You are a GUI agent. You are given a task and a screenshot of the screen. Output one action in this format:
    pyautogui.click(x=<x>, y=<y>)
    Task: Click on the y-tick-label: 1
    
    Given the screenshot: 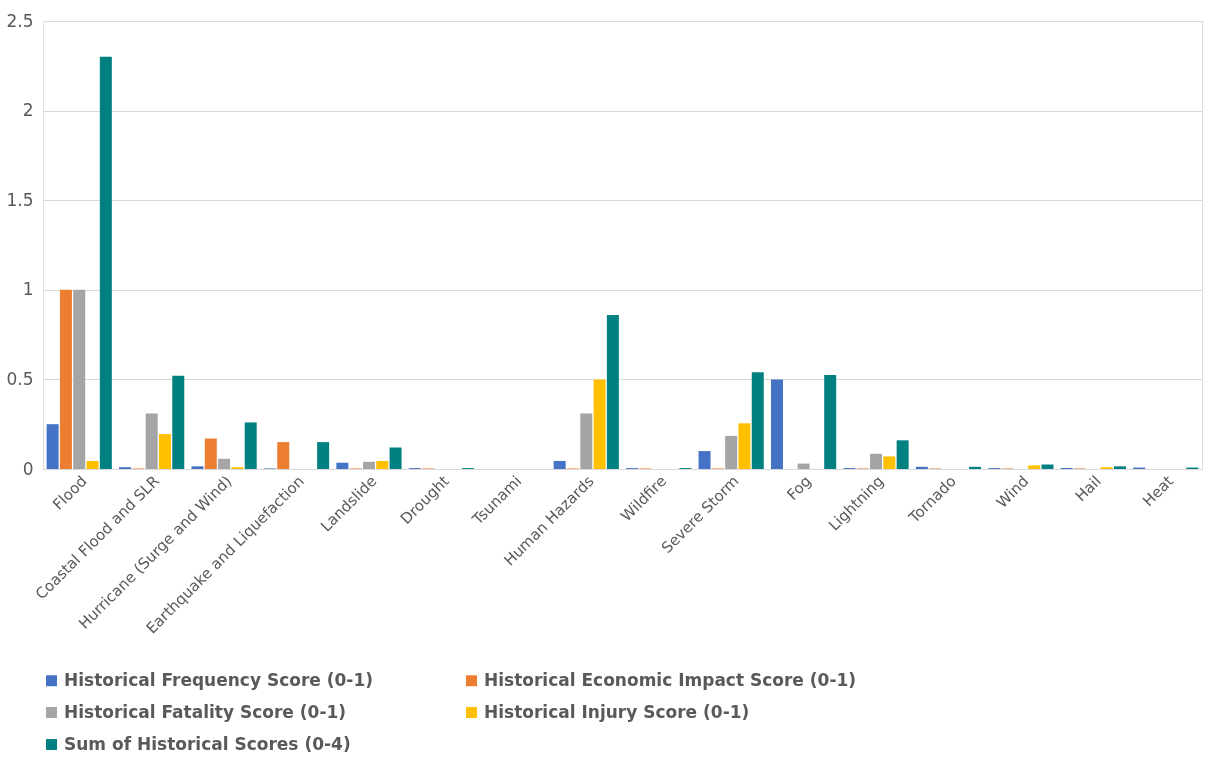 What is the action you would take?
    pyautogui.click(x=28, y=289)
    